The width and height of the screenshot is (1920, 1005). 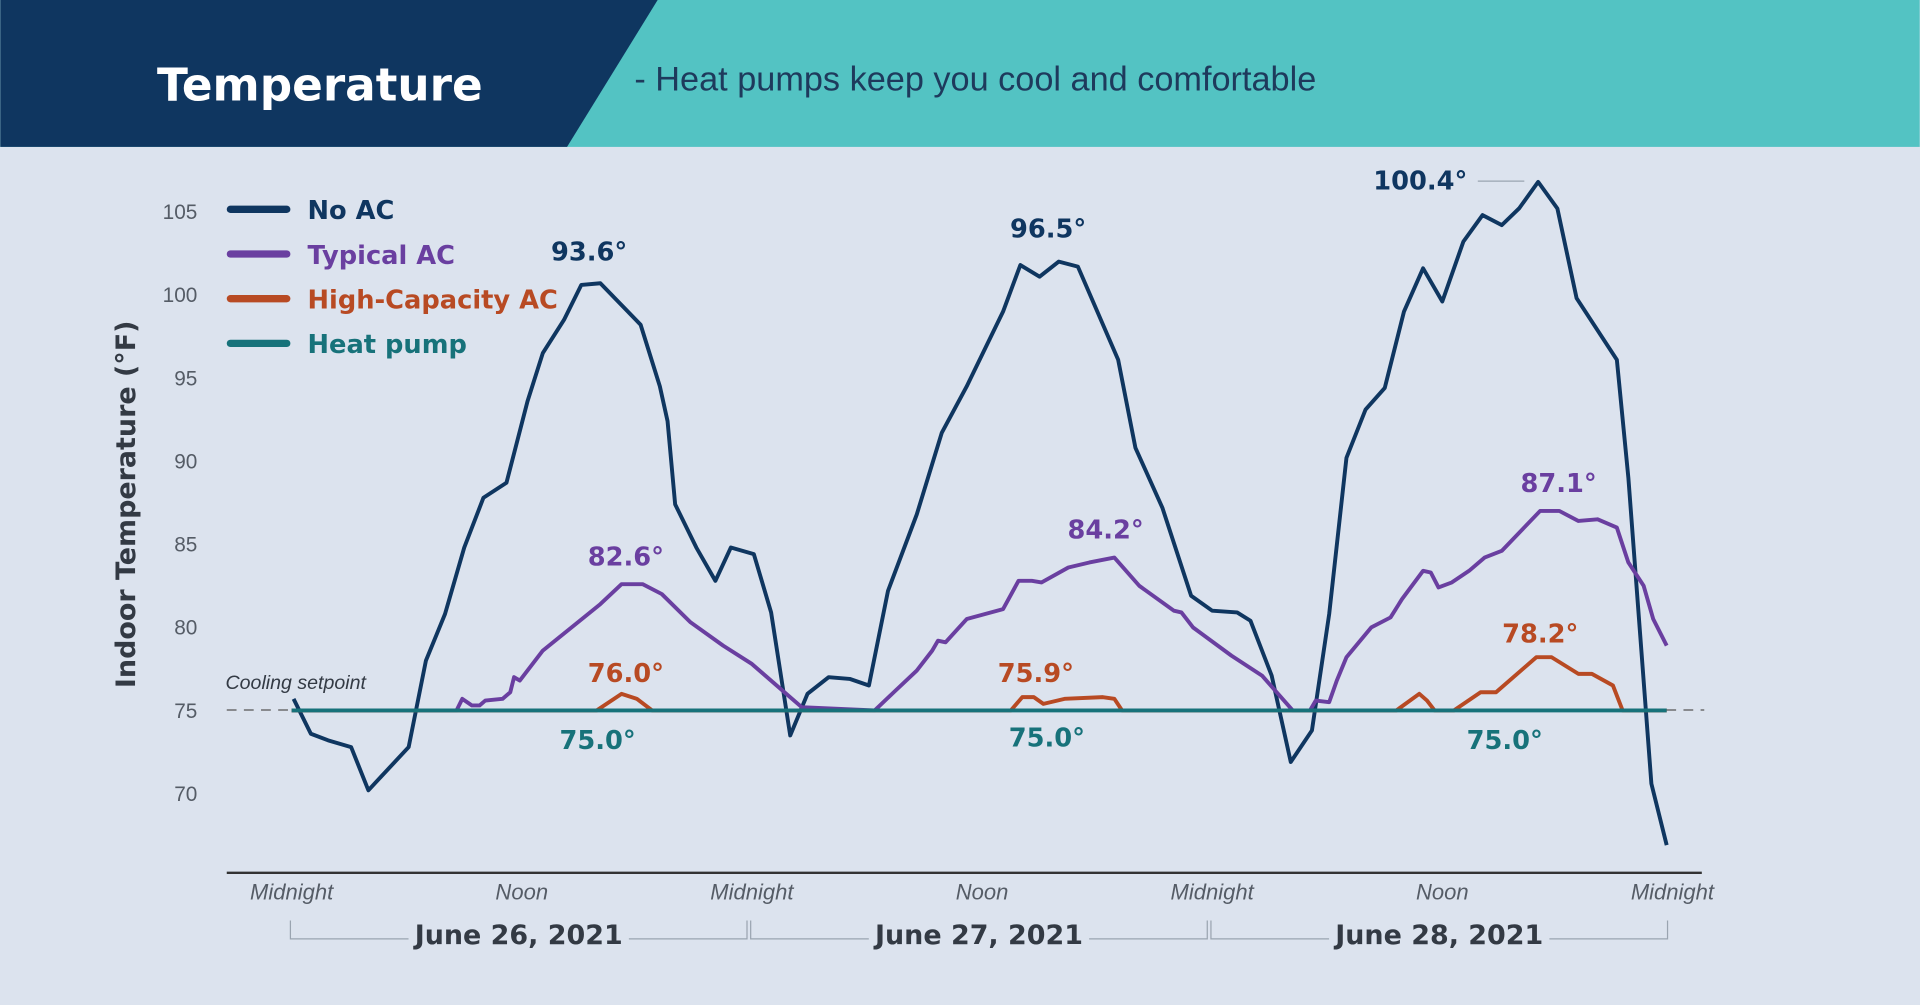 I want to click on peak-annotation: 96.5°, so click(x=1048, y=229).